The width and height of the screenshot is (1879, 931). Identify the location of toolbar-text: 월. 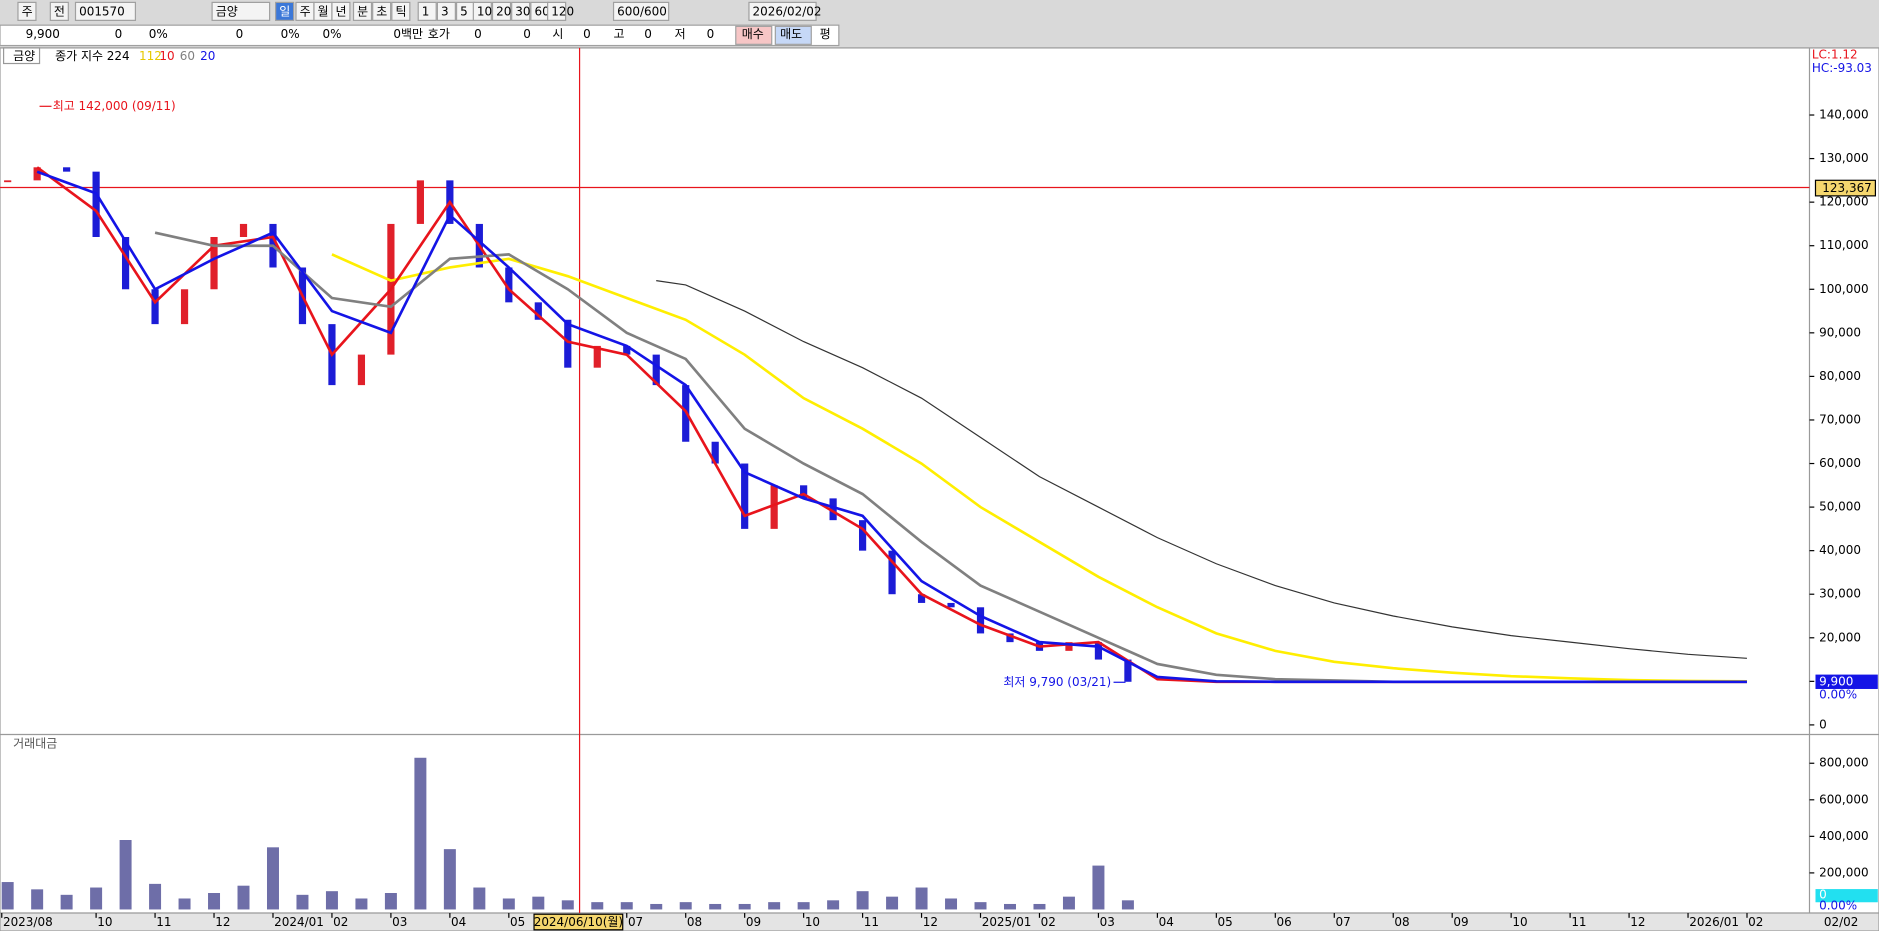
(323, 11).